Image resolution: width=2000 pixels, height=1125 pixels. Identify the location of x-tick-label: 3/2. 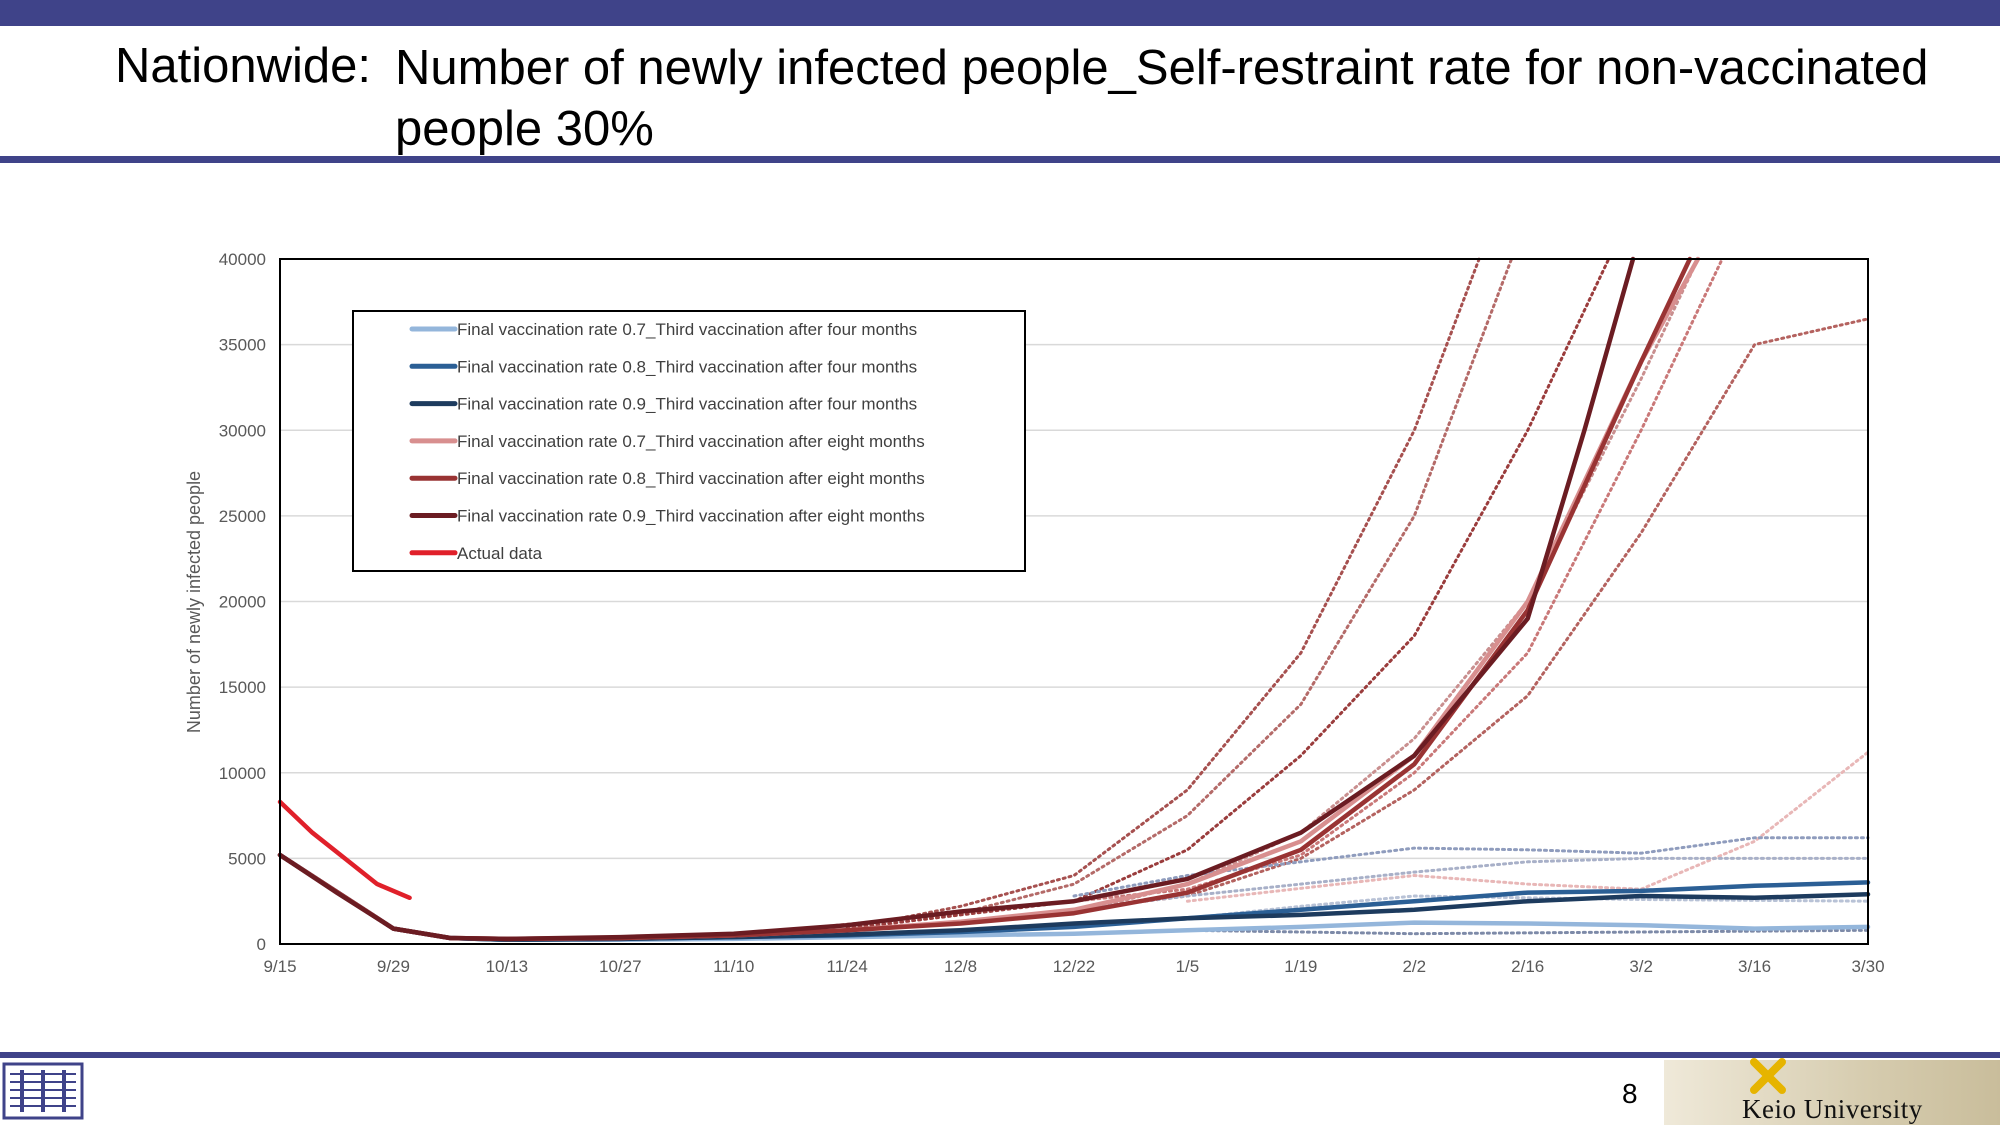
(1641, 966).